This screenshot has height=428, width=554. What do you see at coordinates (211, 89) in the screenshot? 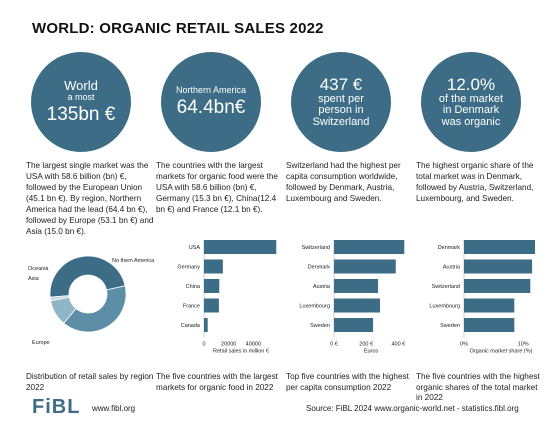
I see `circle-line1: Northern America` at bounding box center [211, 89].